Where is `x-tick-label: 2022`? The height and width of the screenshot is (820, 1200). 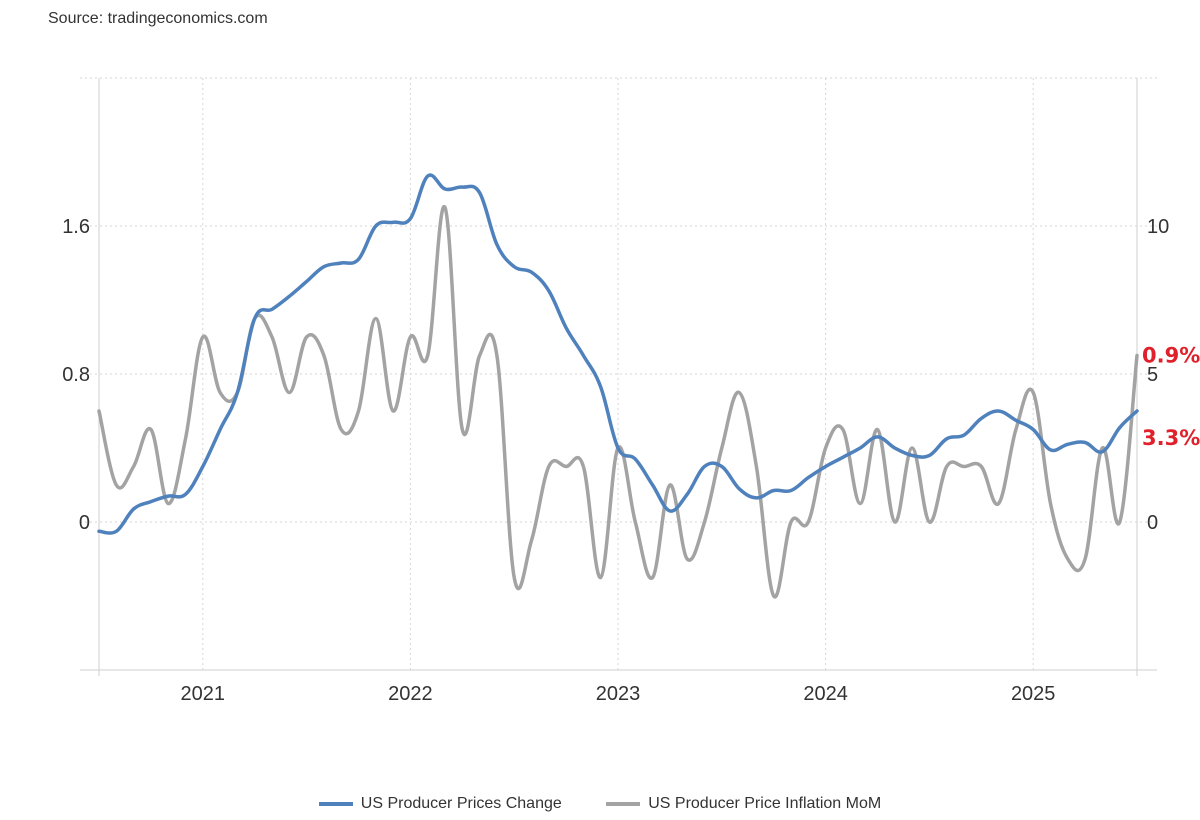
x-tick-label: 2022 is located at coordinates (410, 694).